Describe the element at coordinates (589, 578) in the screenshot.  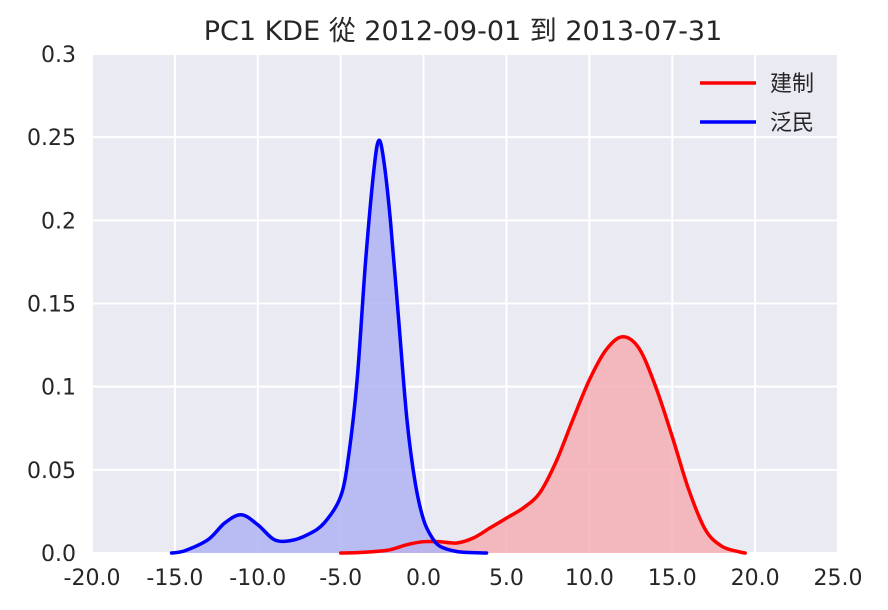
I see `x-tick-label: 10.0` at that location.